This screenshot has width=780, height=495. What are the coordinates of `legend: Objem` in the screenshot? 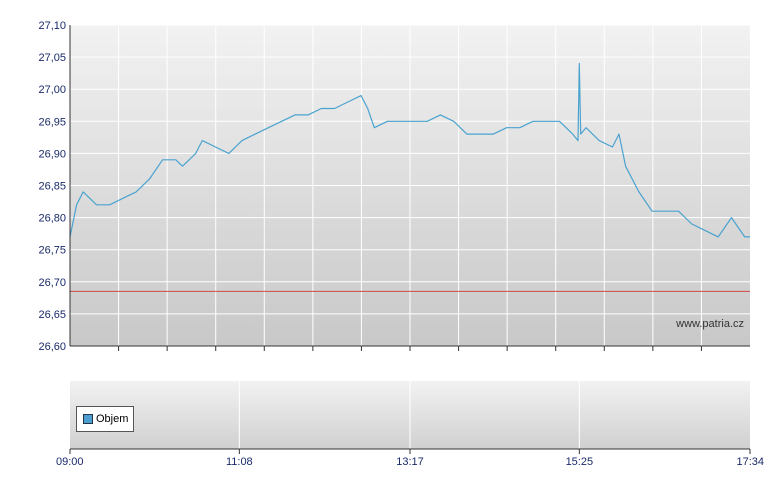 It's located at (105, 419).